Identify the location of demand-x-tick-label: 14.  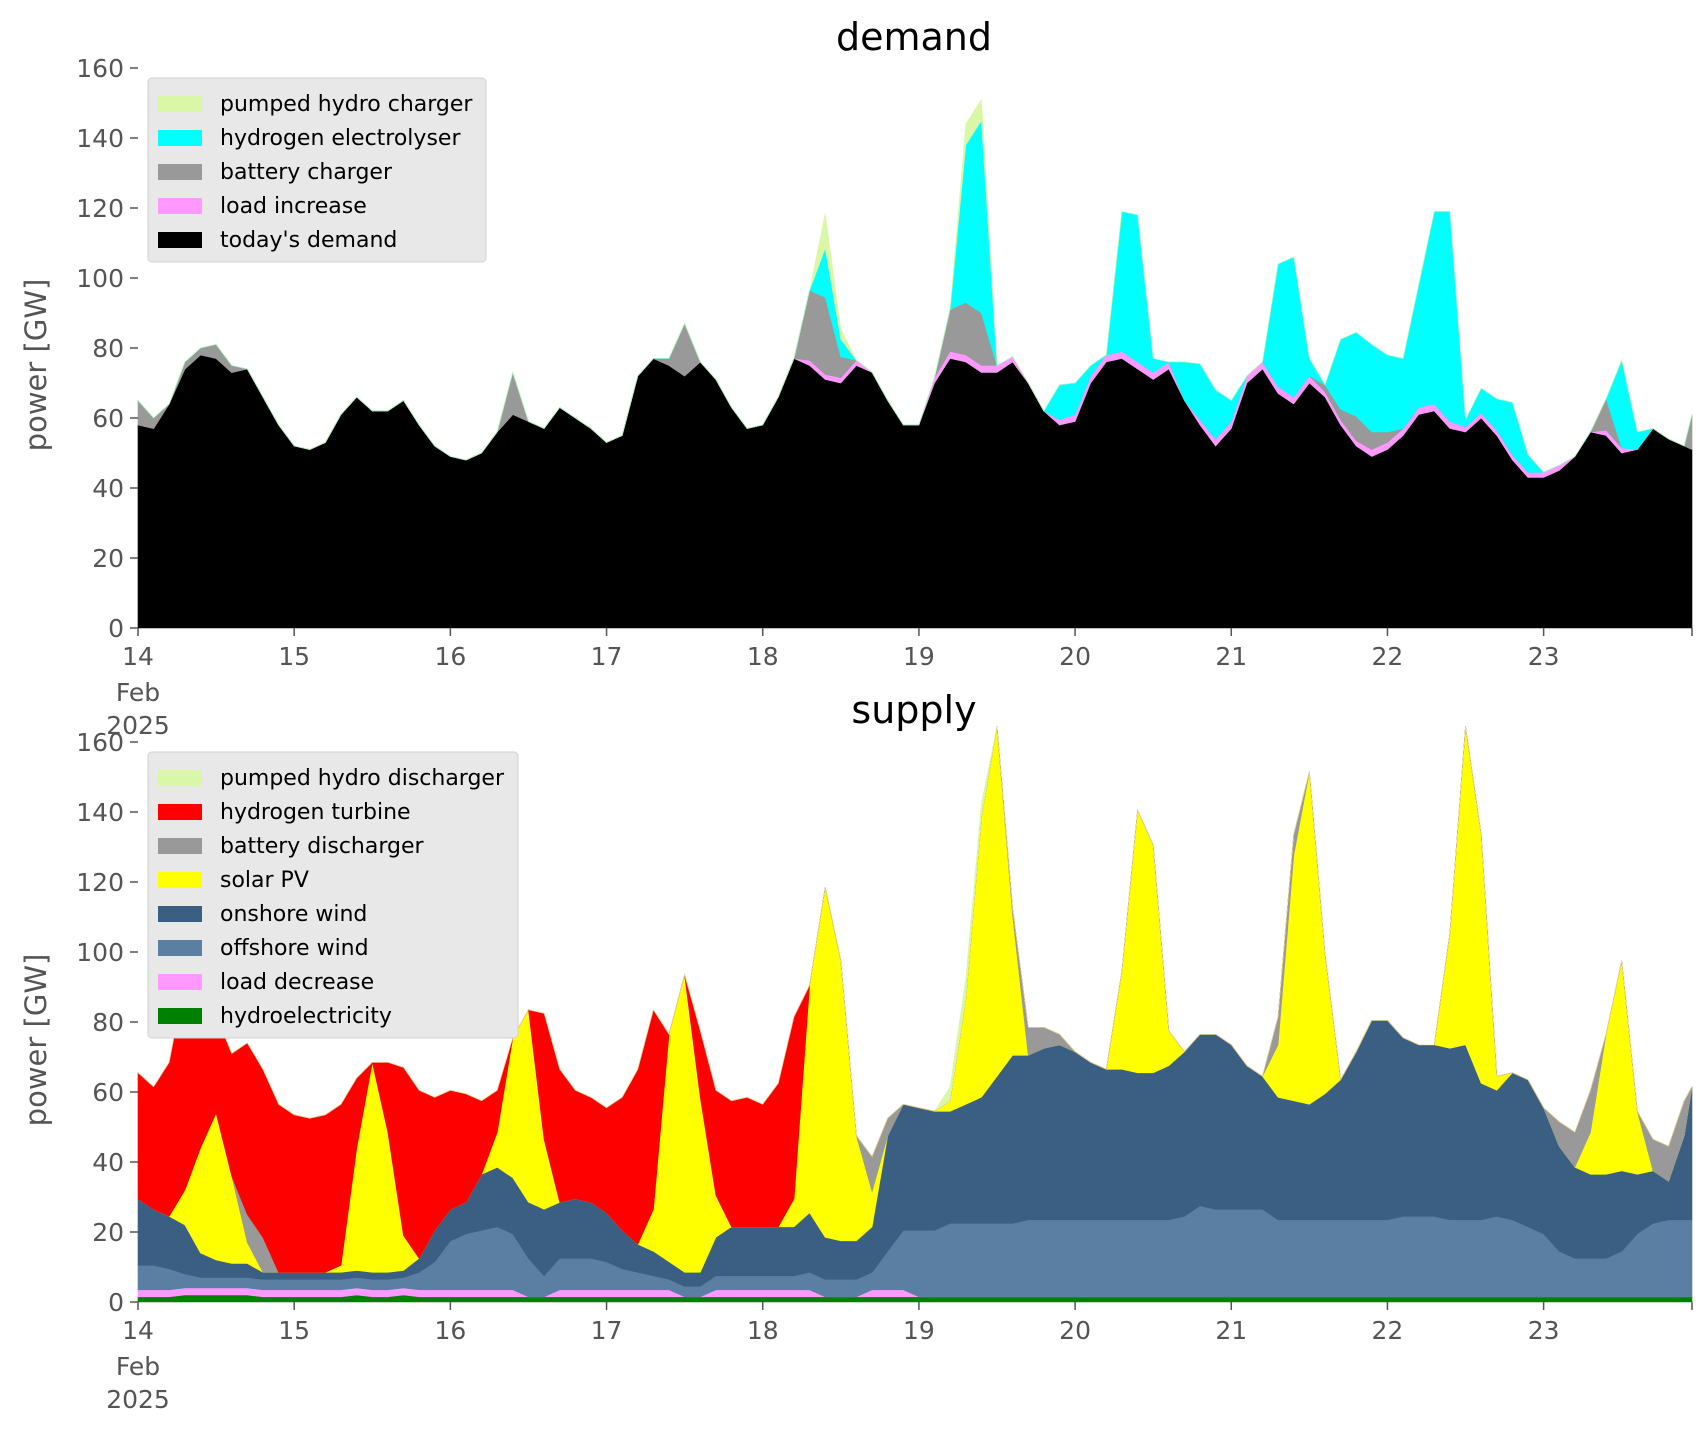
(138, 656).